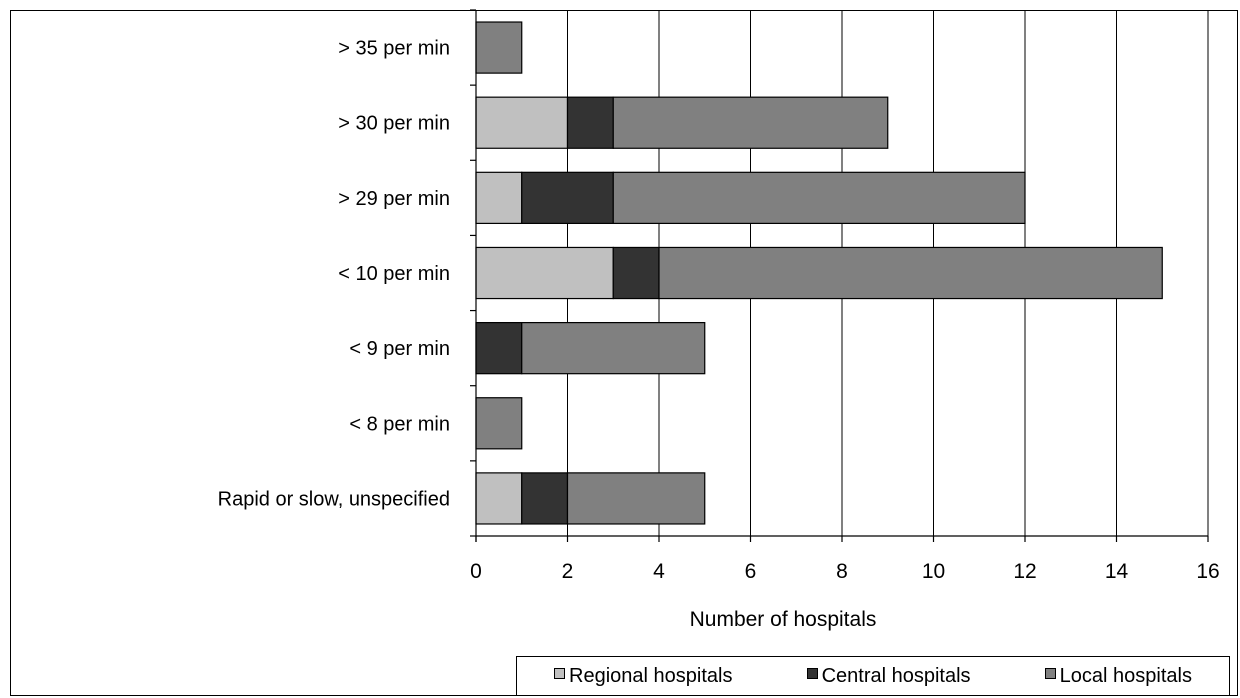 The height and width of the screenshot is (698, 1240). I want to click on x-tick-label: 16, so click(1207, 571).